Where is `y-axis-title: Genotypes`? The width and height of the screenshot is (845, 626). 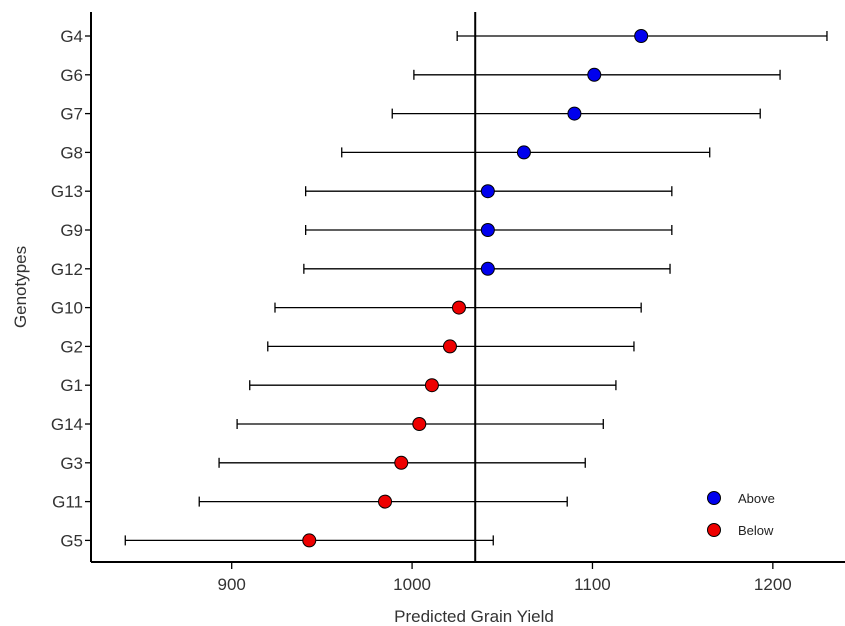
y-axis-title: Genotypes is located at coordinates (20, 287).